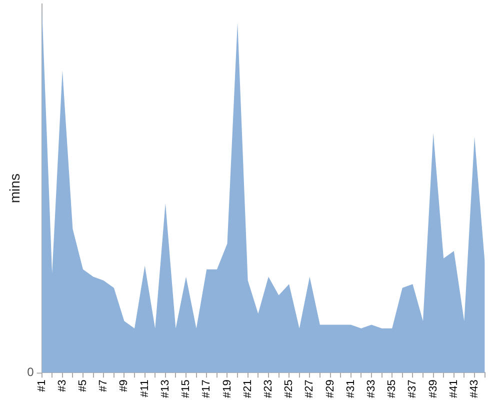 The height and width of the screenshot is (400, 500). Describe the element at coordinates (372, 389) in the screenshot. I see `x-tick-label: #33` at that location.